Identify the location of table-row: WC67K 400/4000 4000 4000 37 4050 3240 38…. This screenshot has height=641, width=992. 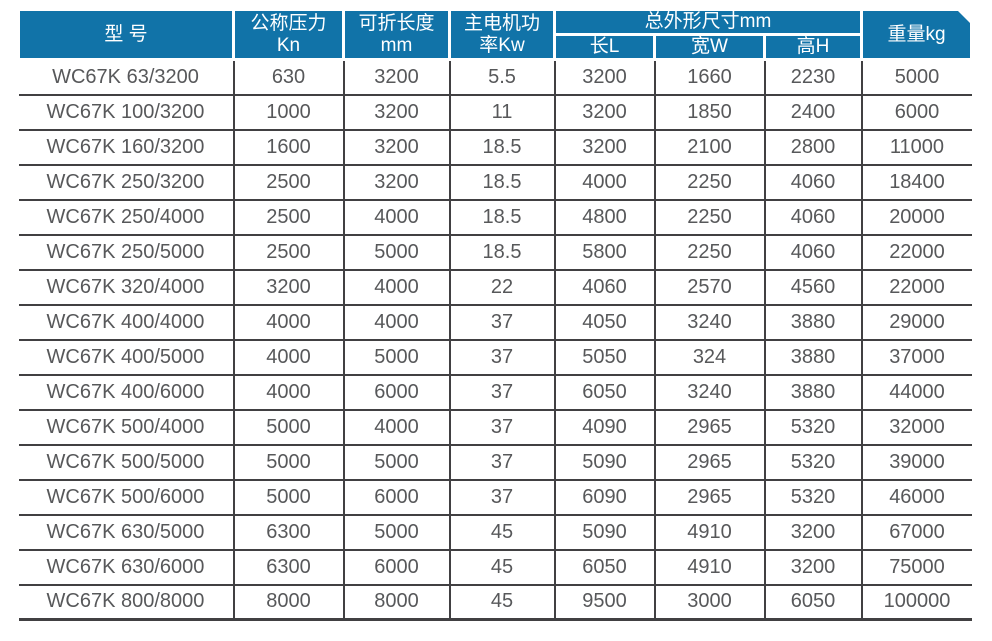
(495, 322).